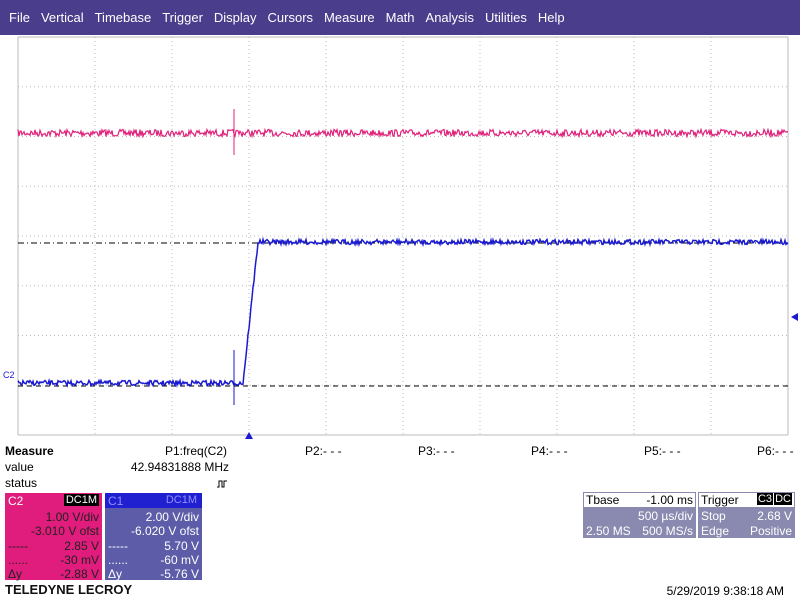  I want to click on measure-param: P2:- - -, so click(323, 451).